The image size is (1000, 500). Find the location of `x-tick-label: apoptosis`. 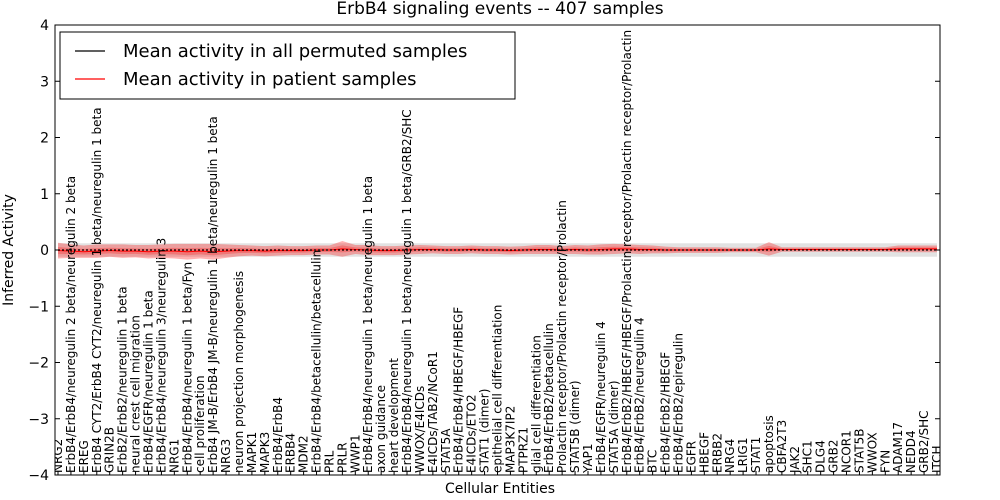

x-tick-label: apoptosis is located at coordinates (769, 444).